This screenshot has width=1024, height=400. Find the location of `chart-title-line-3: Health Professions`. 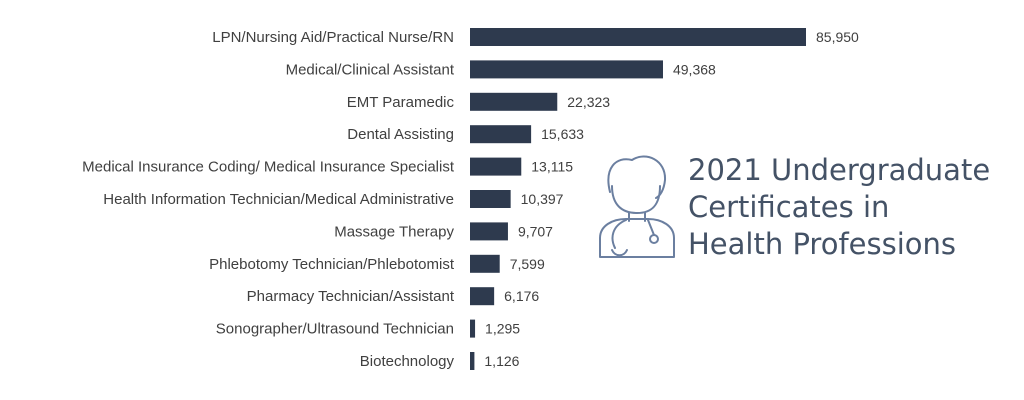

chart-title-line-3: Health Professions is located at coordinates (822, 244).